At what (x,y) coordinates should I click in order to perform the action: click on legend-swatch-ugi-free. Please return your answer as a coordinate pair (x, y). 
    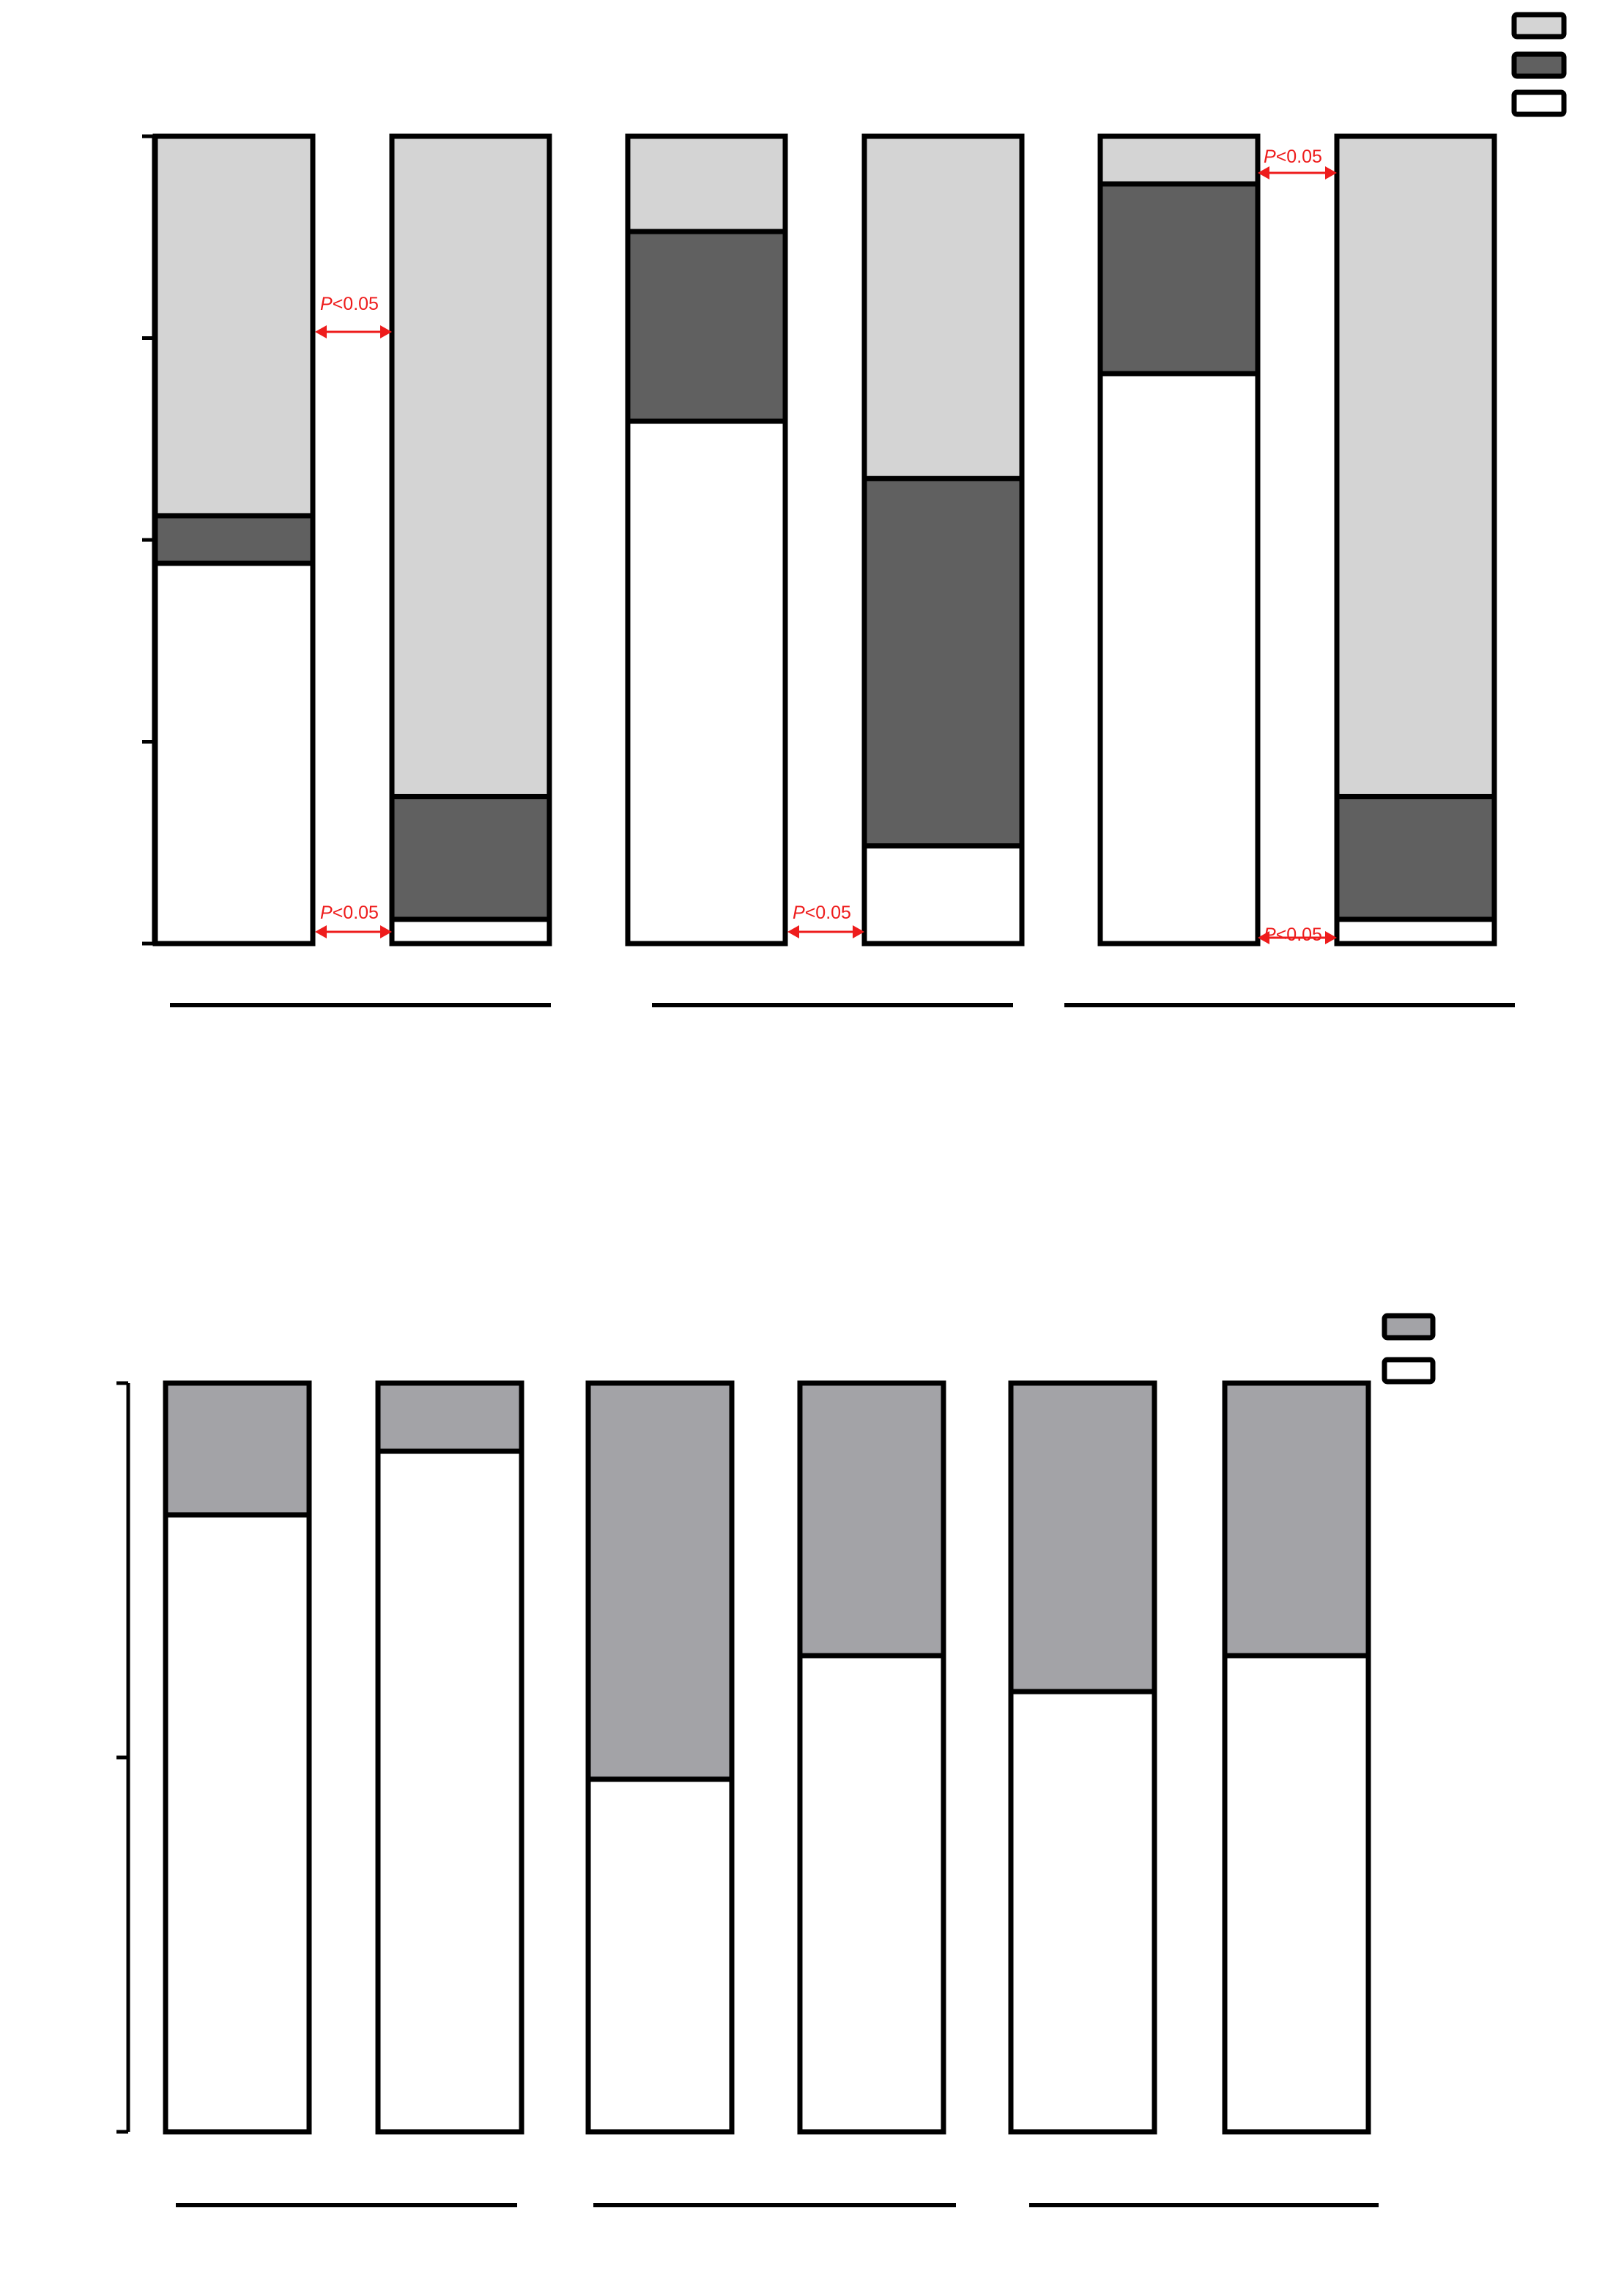
    Looking at the image, I should click on (1409, 1327).